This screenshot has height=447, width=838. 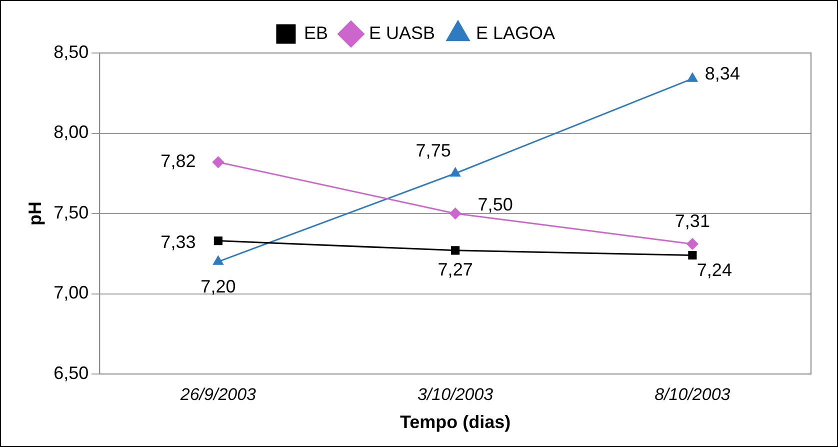 I want to click on x-tick-label: 26/9/2003, so click(x=218, y=394).